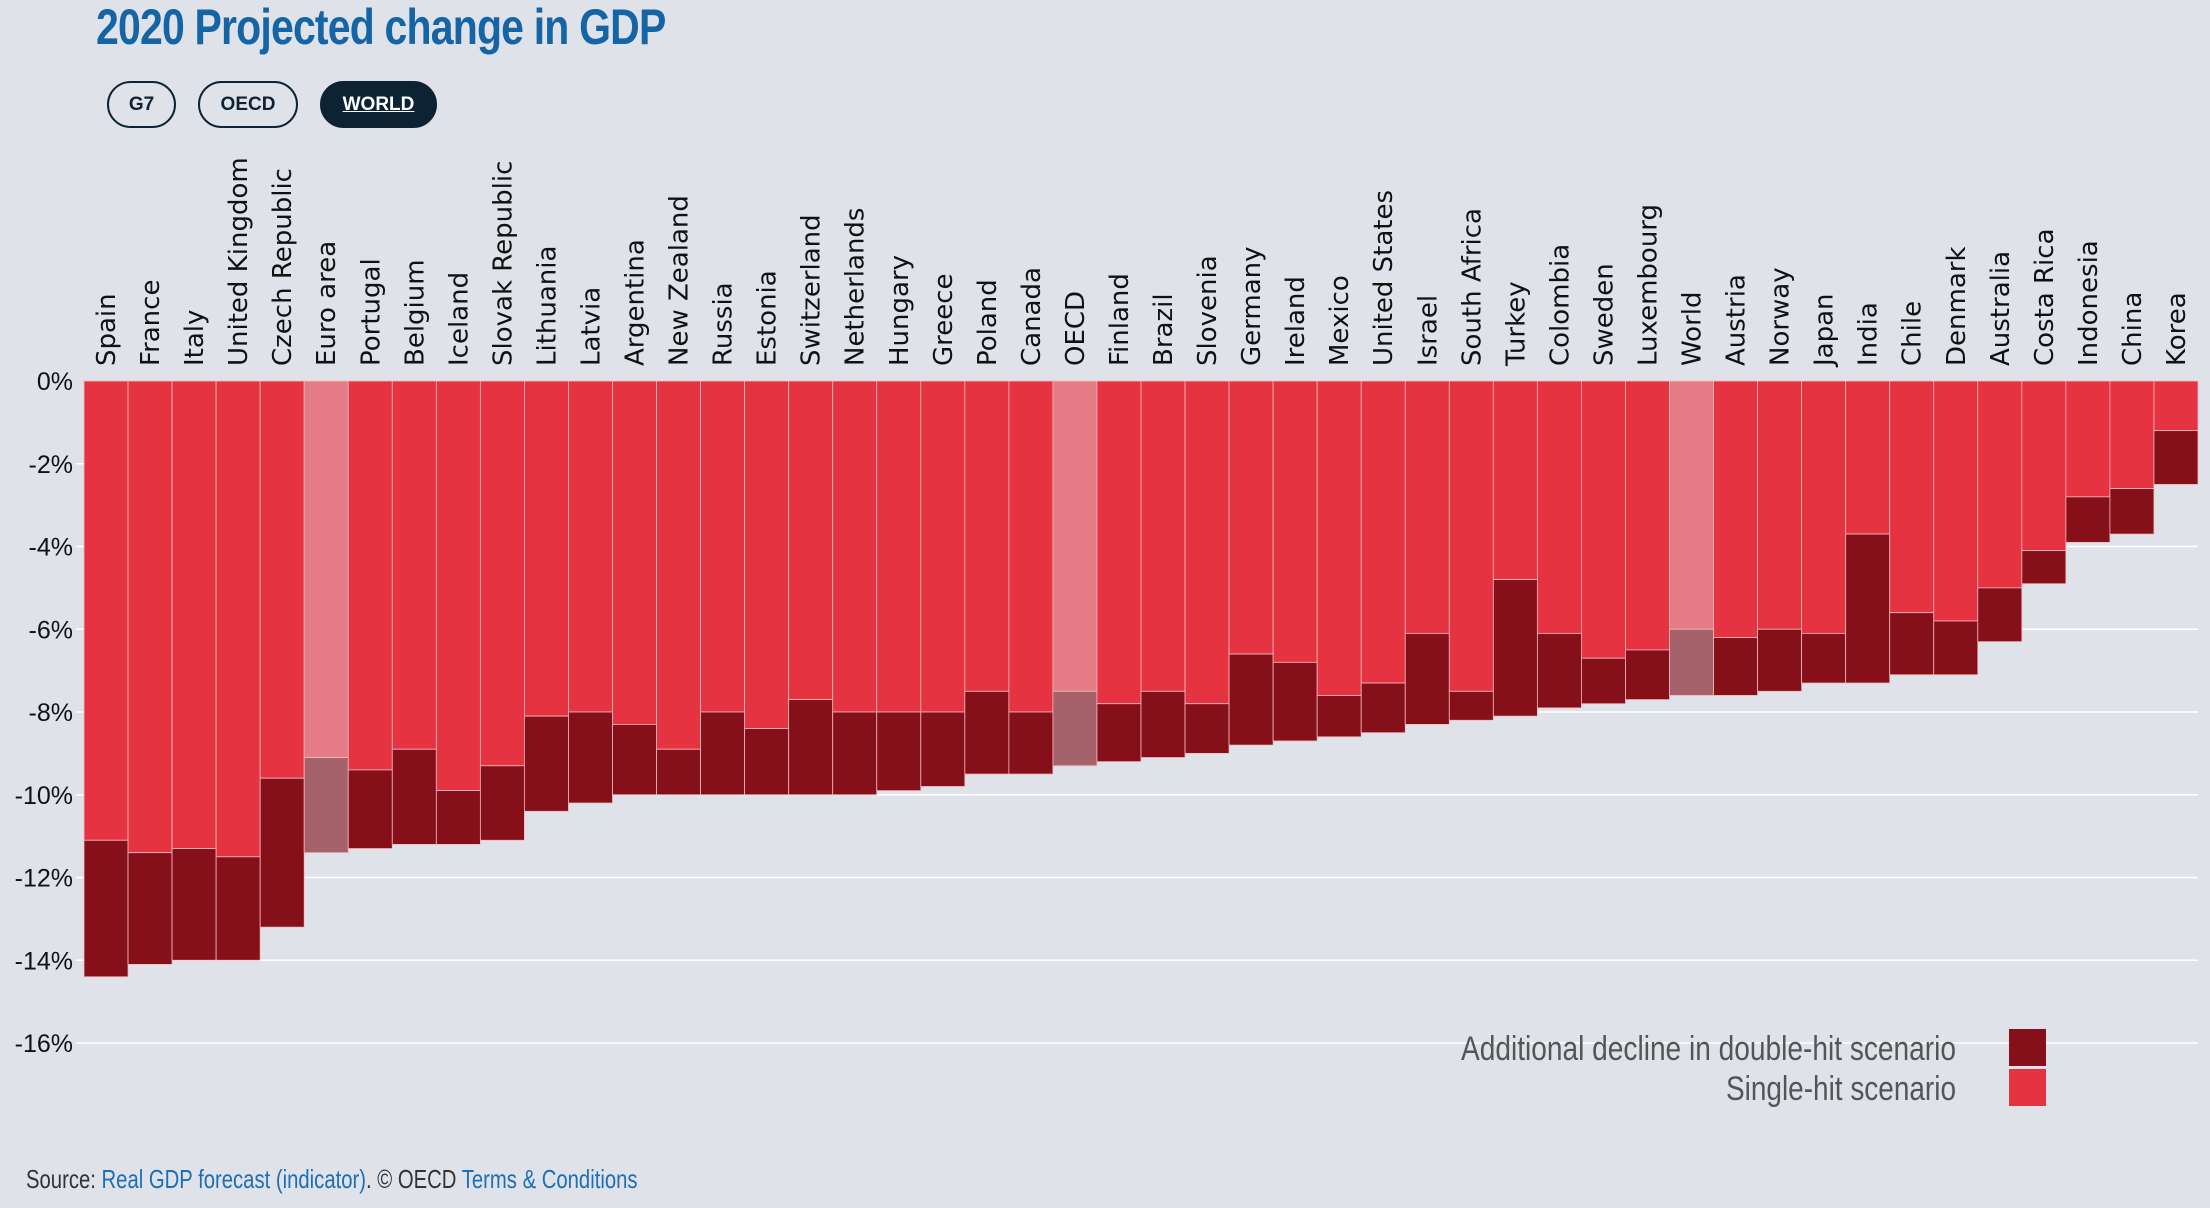 This screenshot has height=1208, width=2210. What do you see at coordinates (194, 904) in the screenshot?
I see `bar-double-italy` at bounding box center [194, 904].